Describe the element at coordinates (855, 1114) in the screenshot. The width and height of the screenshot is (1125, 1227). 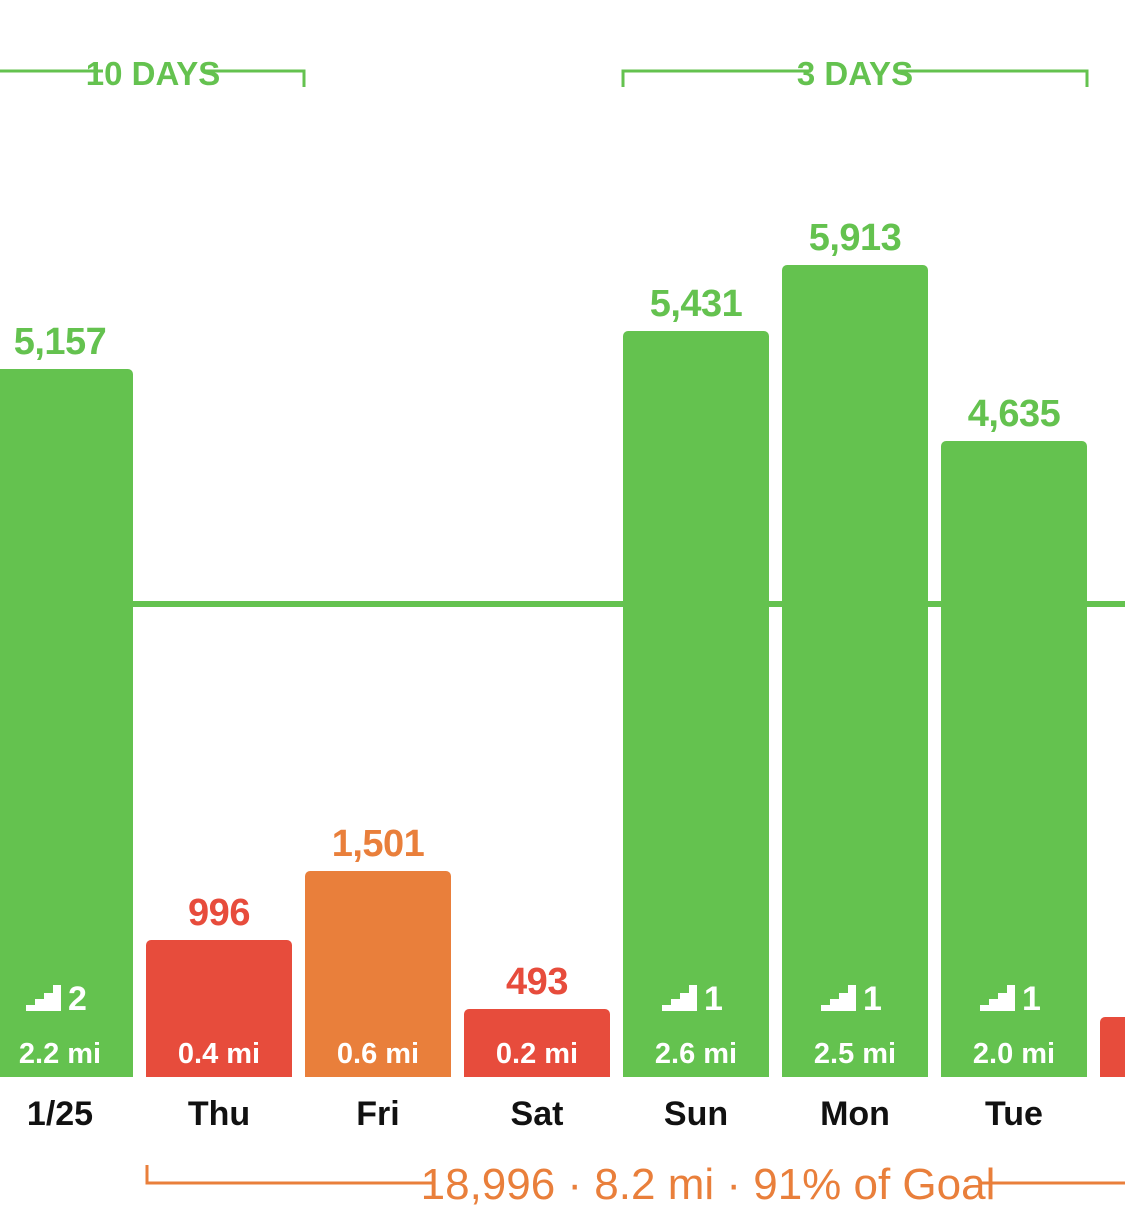
I see `x-tick-label: Mon` at that location.